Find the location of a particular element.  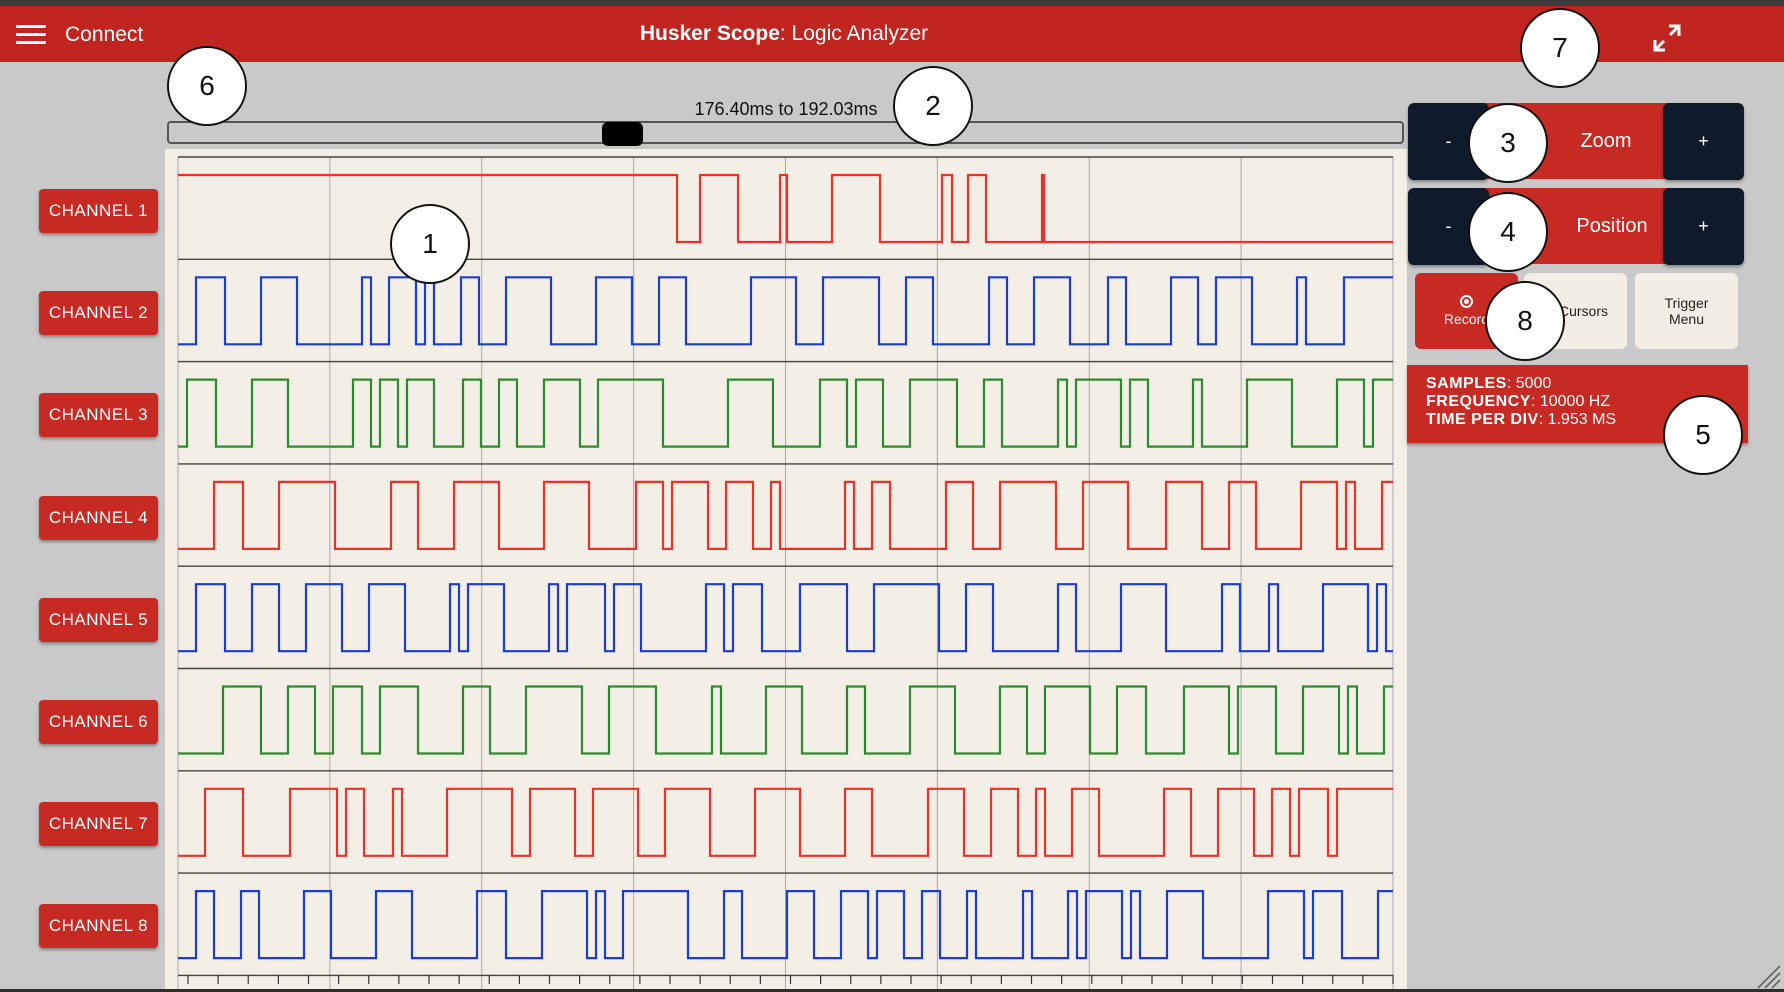

time-per-div-row: TIME PER DIV: 1.953 MS is located at coordinates (1521, 419).